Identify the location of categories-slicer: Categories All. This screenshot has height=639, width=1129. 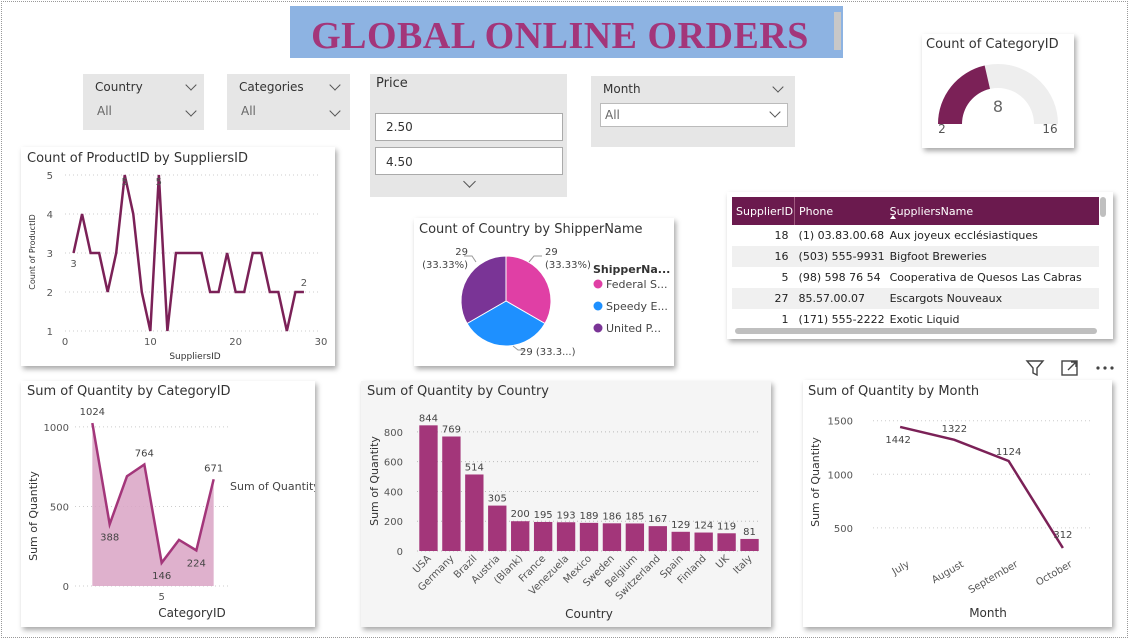
(288, 102).